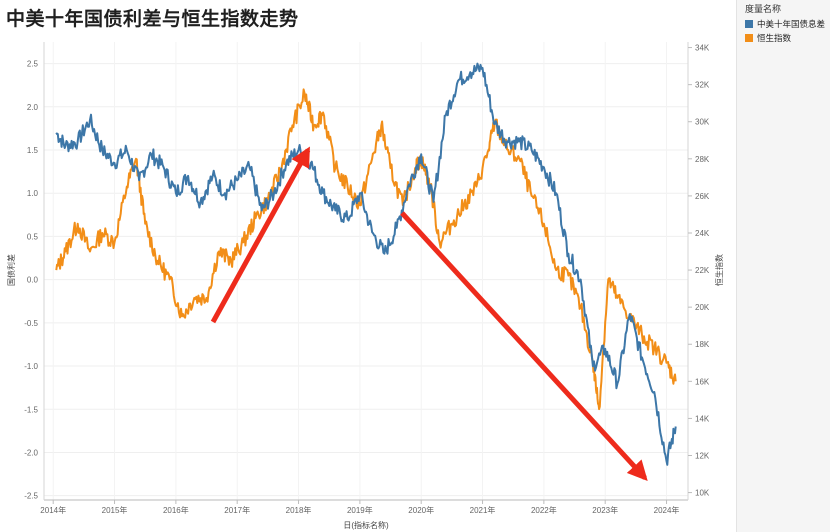 This screenshot has height=532, width=830. Describe the element at coordinates (31, 452) in the screenshot. I see `y-left-tick-label: -2.0` at that location.